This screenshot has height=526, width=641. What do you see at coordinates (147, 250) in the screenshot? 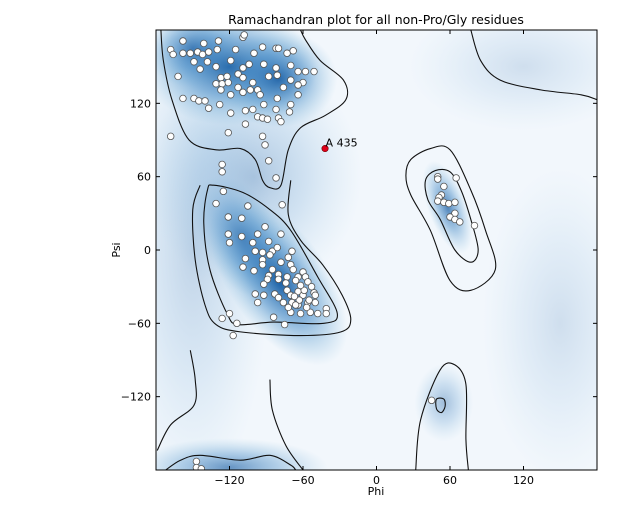
I see `y-tick-label: 0` at bounding box center [147, 250].